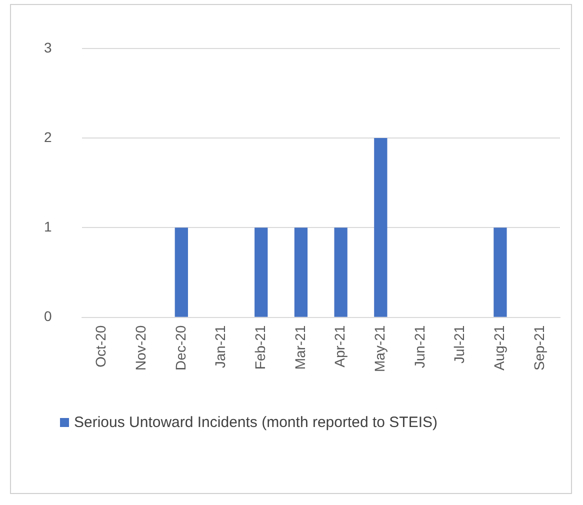 The height and width of the screenshot is (505, 583). What do you see at coordinates (100, 346) in the screenshot?
I see `x-tick-label: Oct-20` at bounding box center [100, 346].